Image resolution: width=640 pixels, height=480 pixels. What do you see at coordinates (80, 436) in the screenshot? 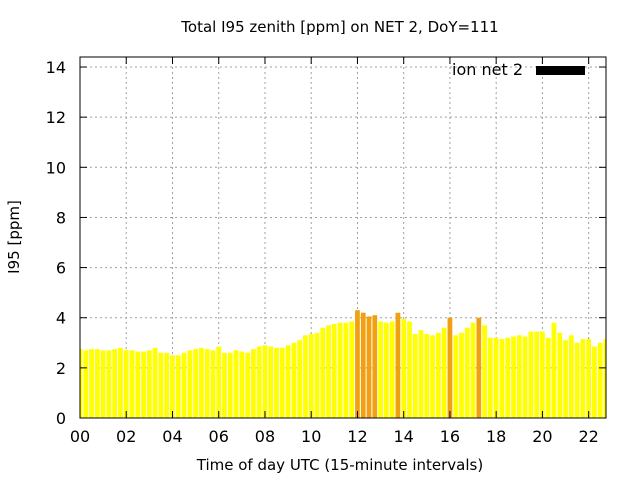
I see `x-tick-label: 00` at bounding box center [80, 436].